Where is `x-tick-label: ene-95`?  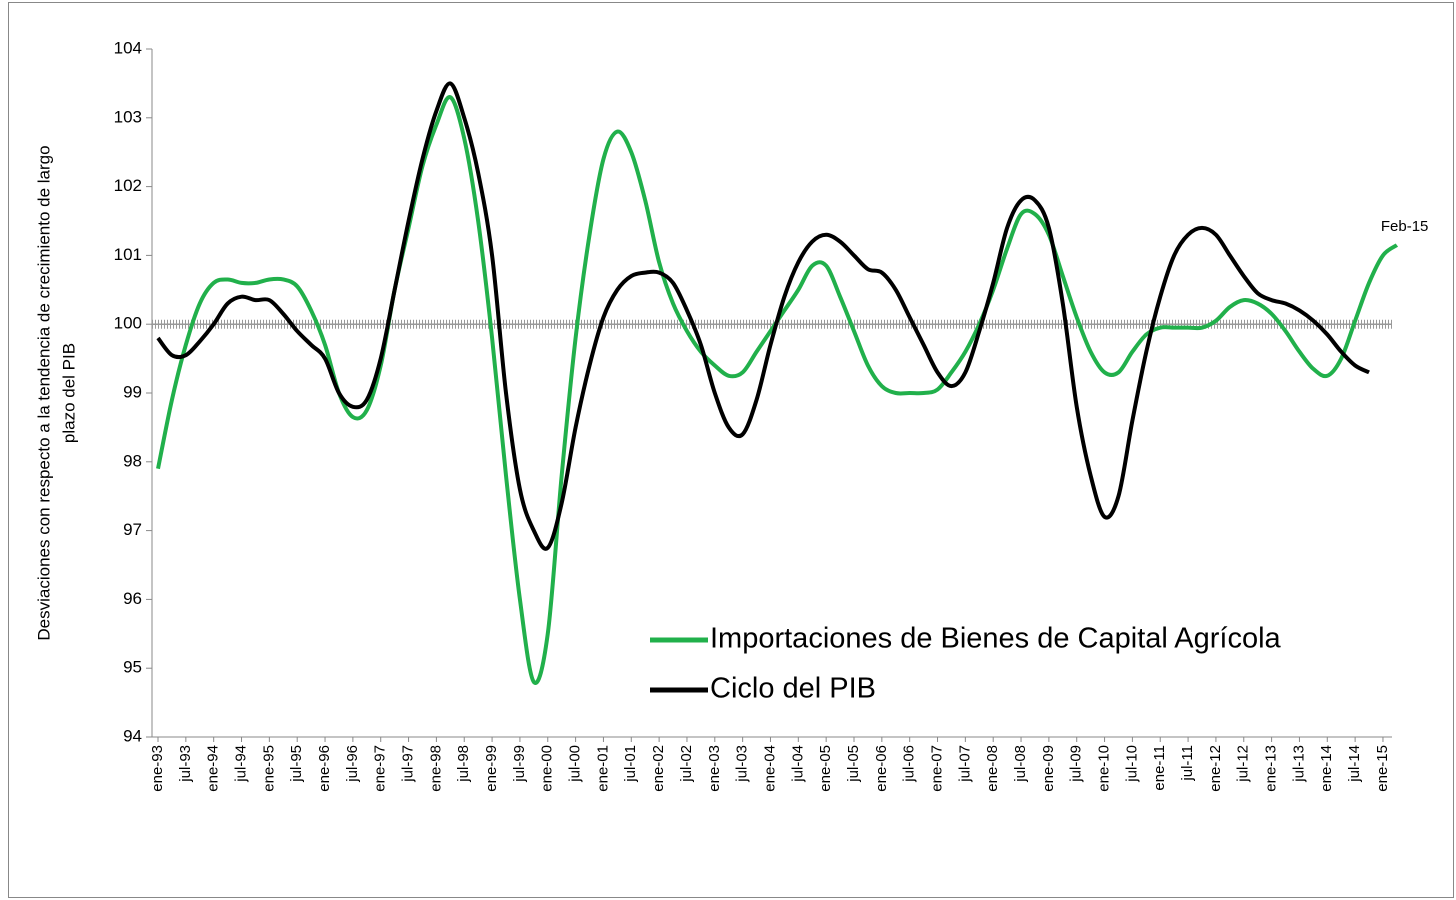 x-tick-label: ene-95 is located at coordinates (268, 768).